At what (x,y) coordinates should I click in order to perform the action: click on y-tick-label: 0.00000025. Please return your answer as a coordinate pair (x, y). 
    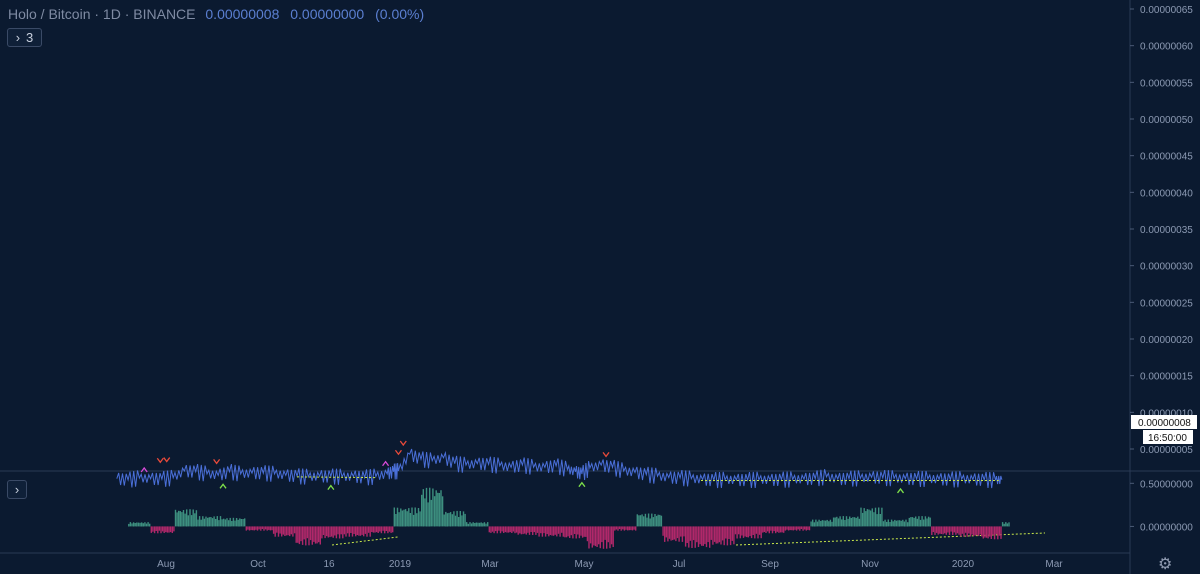
    Looking at the image, I should click on (1166, 303).